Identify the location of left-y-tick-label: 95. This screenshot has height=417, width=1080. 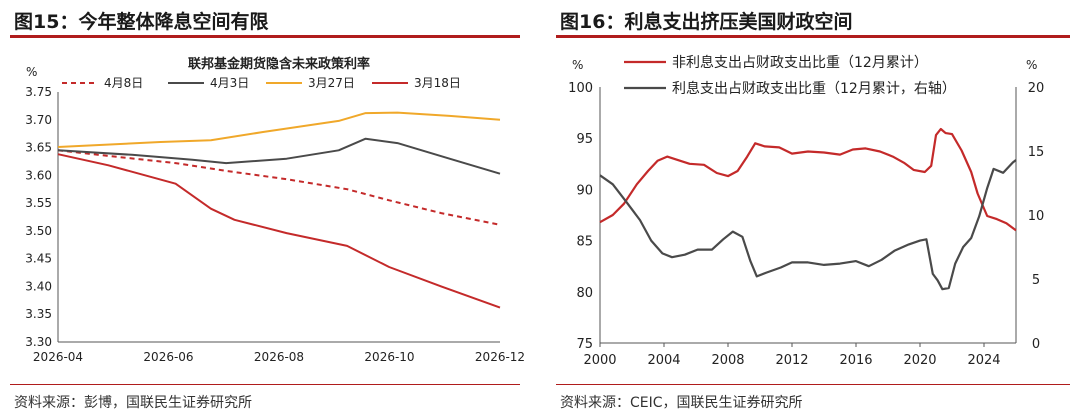
(584, 139).